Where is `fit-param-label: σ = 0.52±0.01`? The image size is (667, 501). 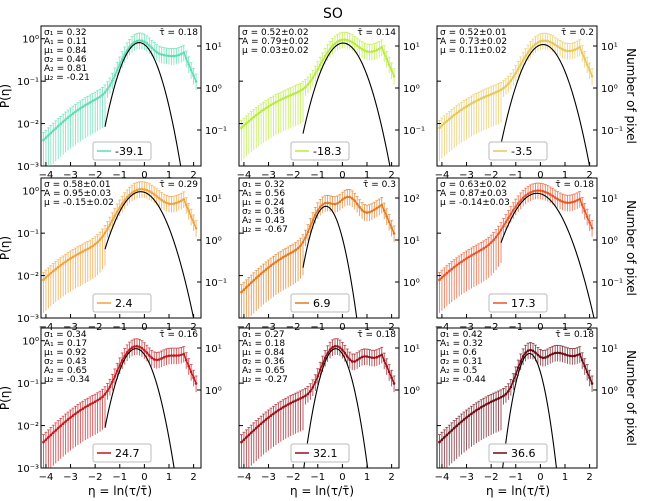
fit-param-label: σ = 0.52±0.01 is located at coordinates (473, 33).